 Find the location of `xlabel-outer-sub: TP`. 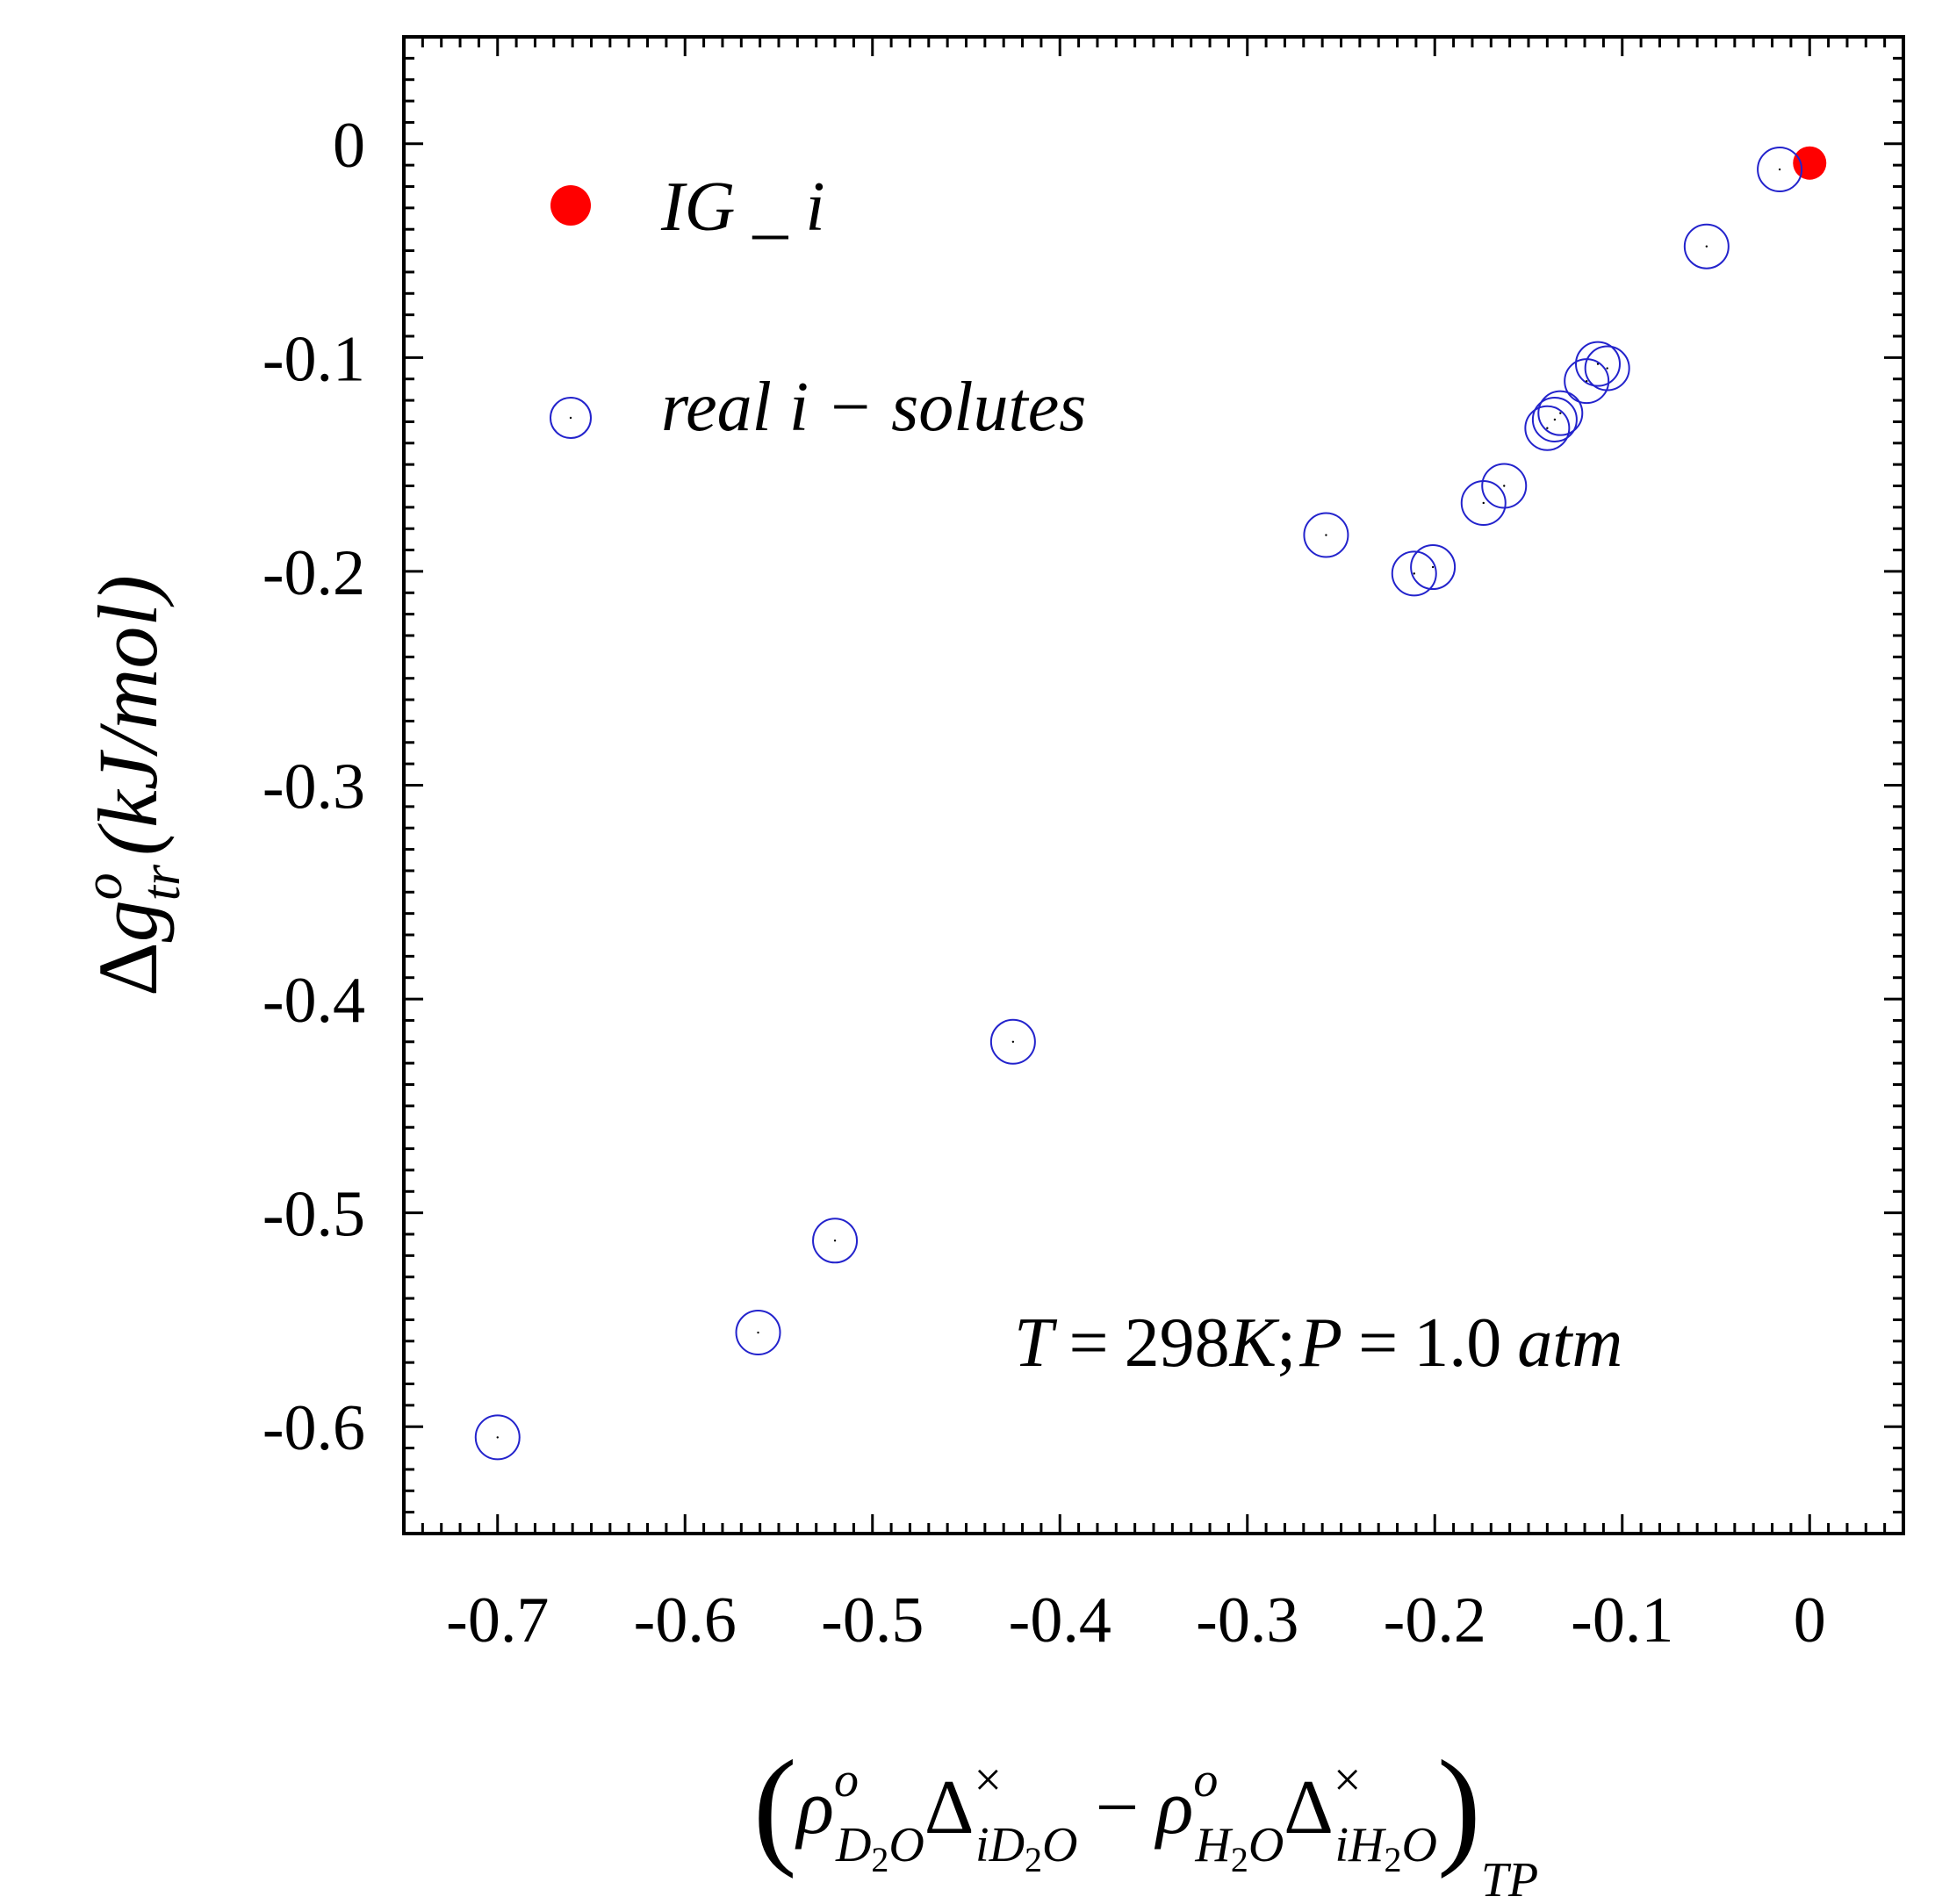

xlabel-outer-sub: TP is located at coordinates (1509, 1878).